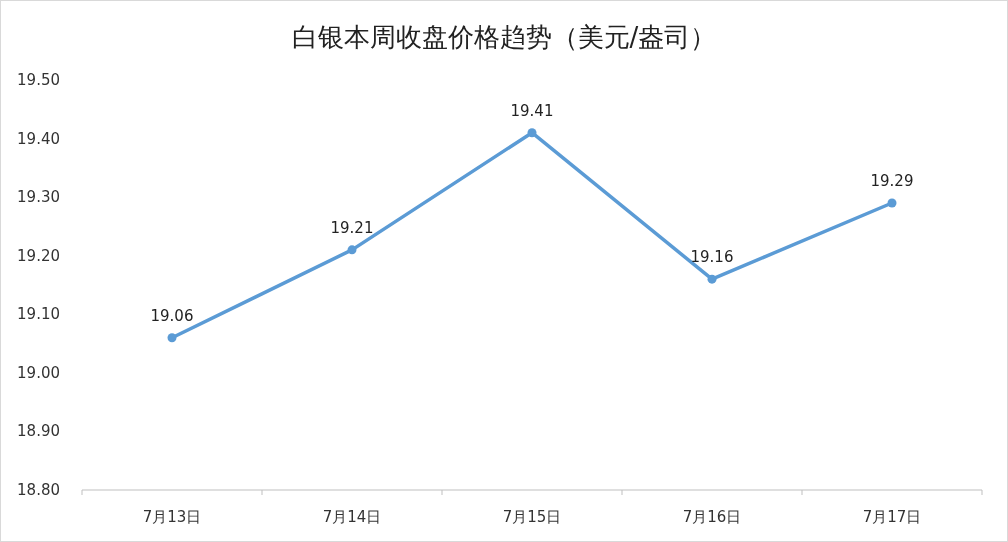 This screenshot has width=1008, height=542. I want to click on x-tick-label: 7月15日, so click(532, 517).